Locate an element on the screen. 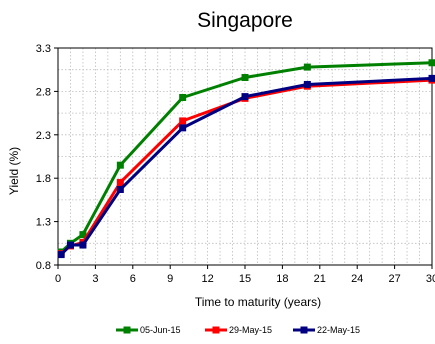 The width and height of the screenshot is (435, 344). y-tick-label: 0.8 is located at coordinates (43, 266).